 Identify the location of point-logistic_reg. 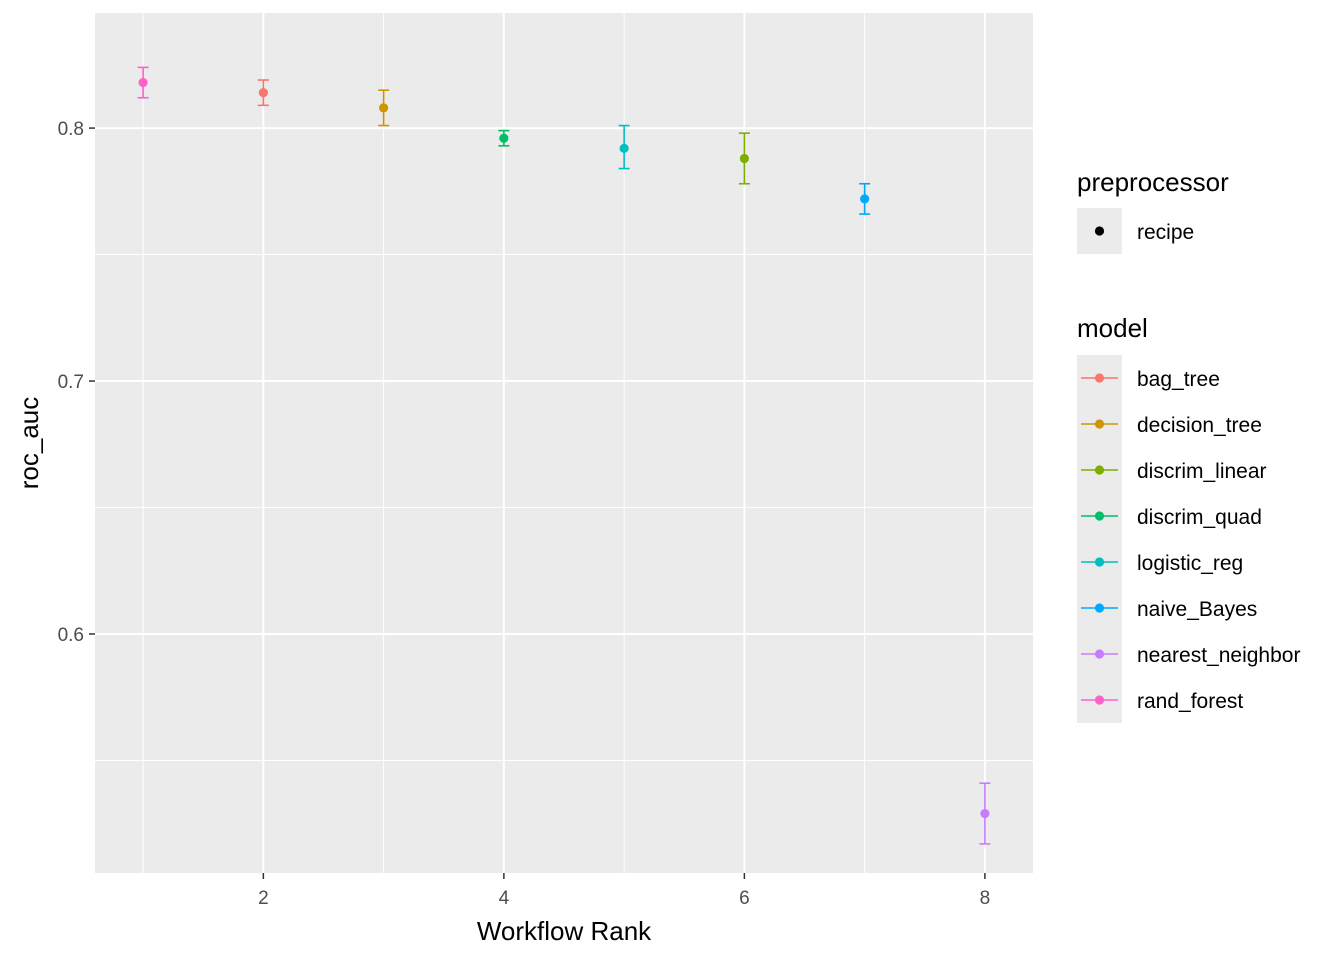
(624, 147).